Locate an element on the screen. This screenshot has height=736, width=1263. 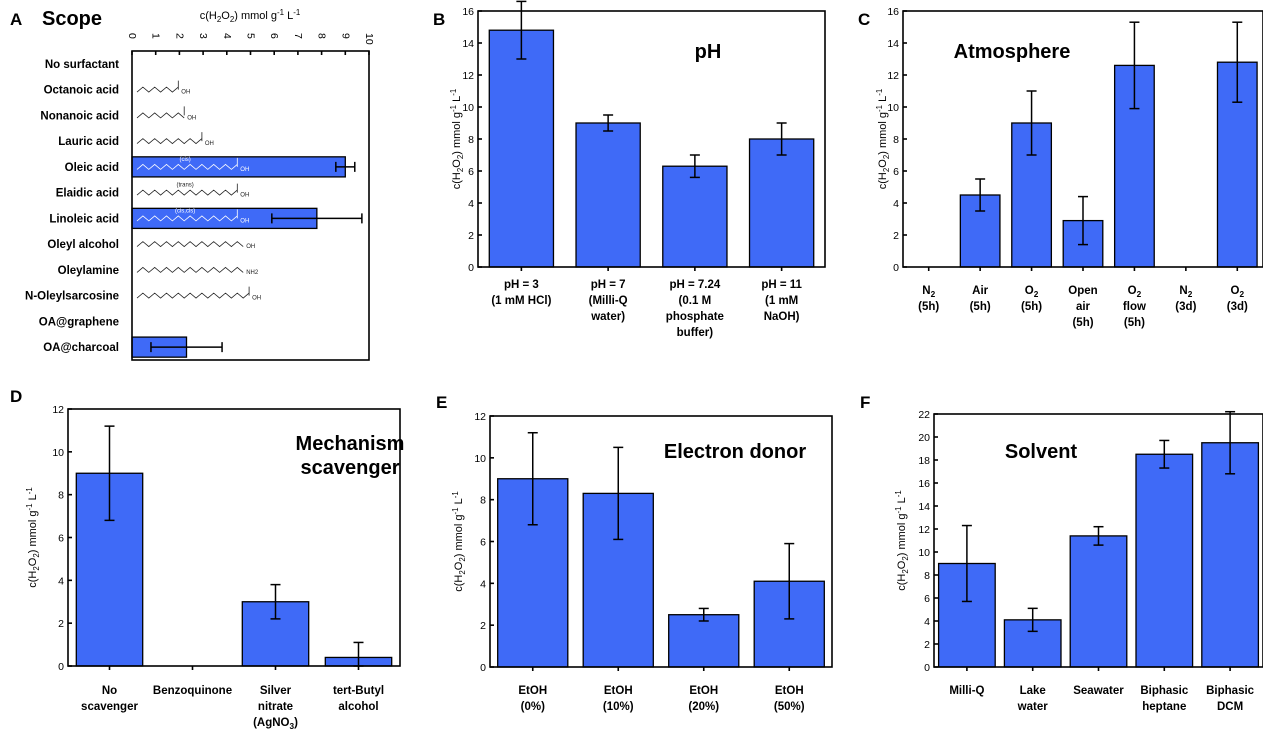
label-part: pH = is located at coordinates (683, 285).